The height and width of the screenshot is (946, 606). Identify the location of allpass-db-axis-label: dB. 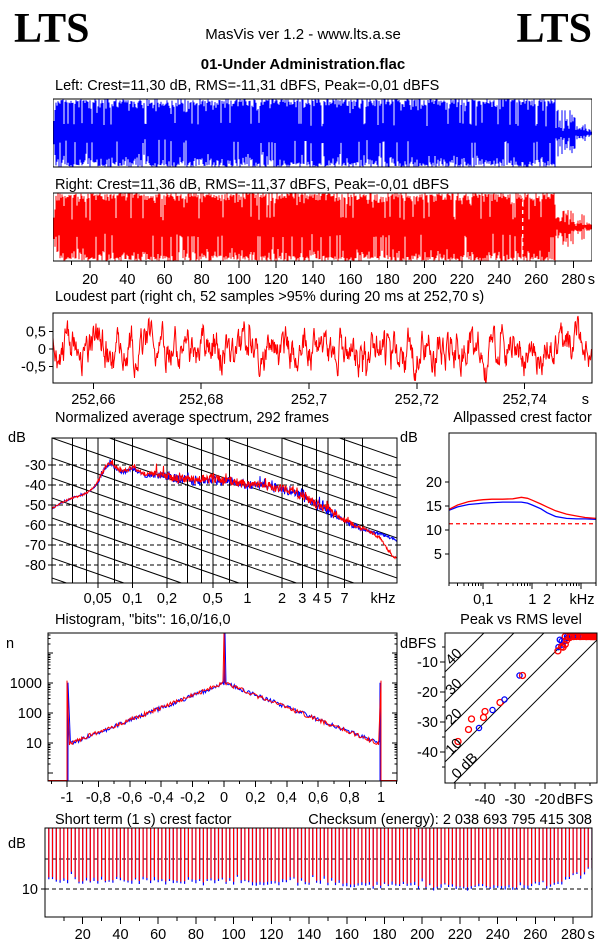
(409, 438).